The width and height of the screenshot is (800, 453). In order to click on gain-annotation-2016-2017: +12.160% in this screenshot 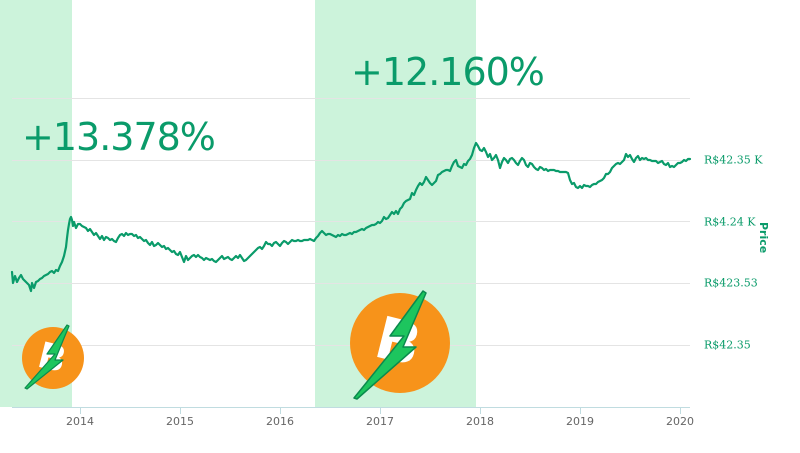, I will do `click(448, 72)`.